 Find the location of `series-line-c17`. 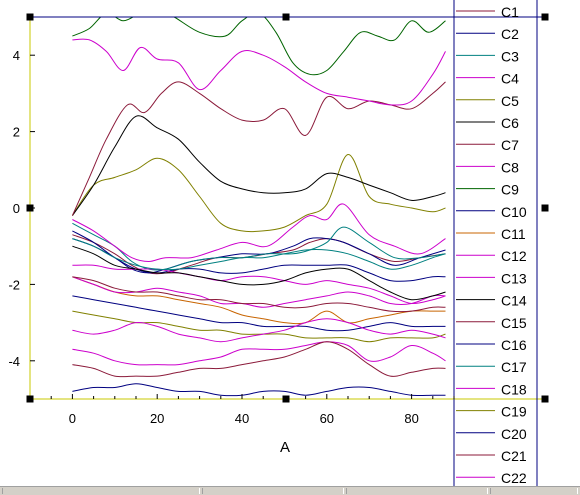

series-line-c17 is located at coordinates (259, 254).